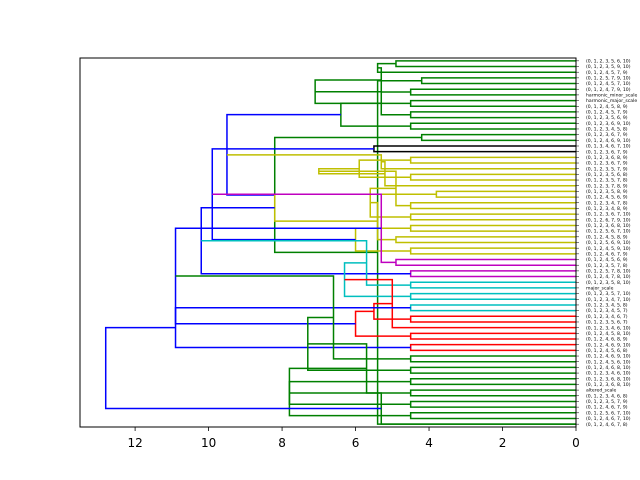 This screenshot has width=640, height=480. What do you see at coordinates (607, 323) in the screenshot?
I see `leaf-label: (0, 1, 2, 3, 5, 6, 7)` at bounding box center [607, 323].